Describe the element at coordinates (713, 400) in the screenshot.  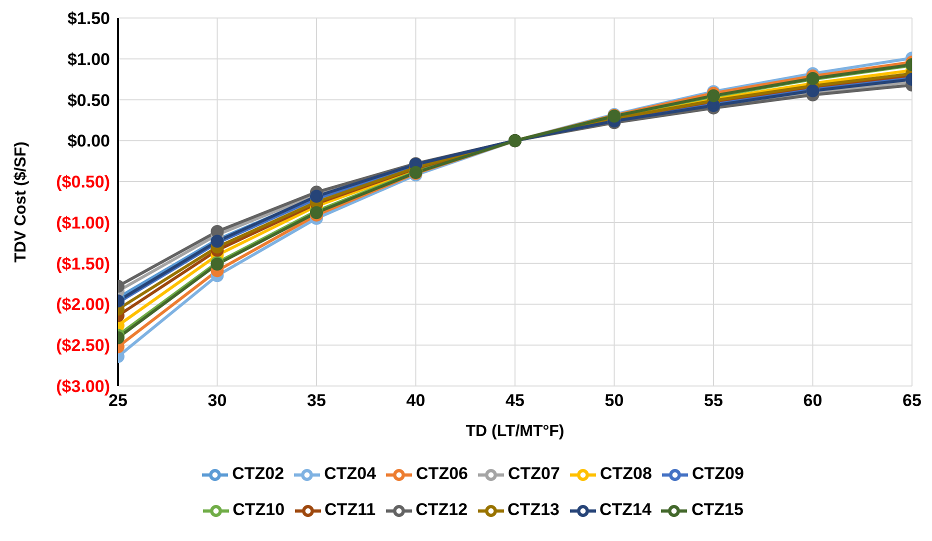
I see `x-tick-label: 55` at that location.